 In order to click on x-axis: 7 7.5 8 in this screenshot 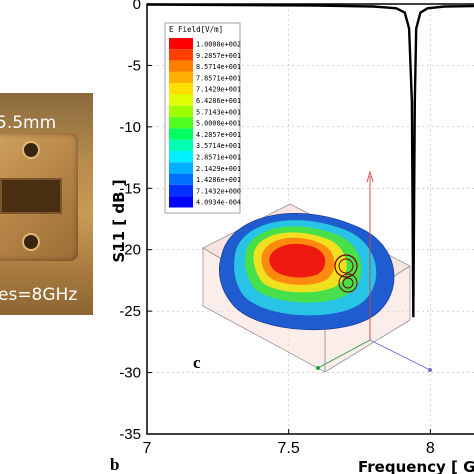, I will do `click(289, 443)`.